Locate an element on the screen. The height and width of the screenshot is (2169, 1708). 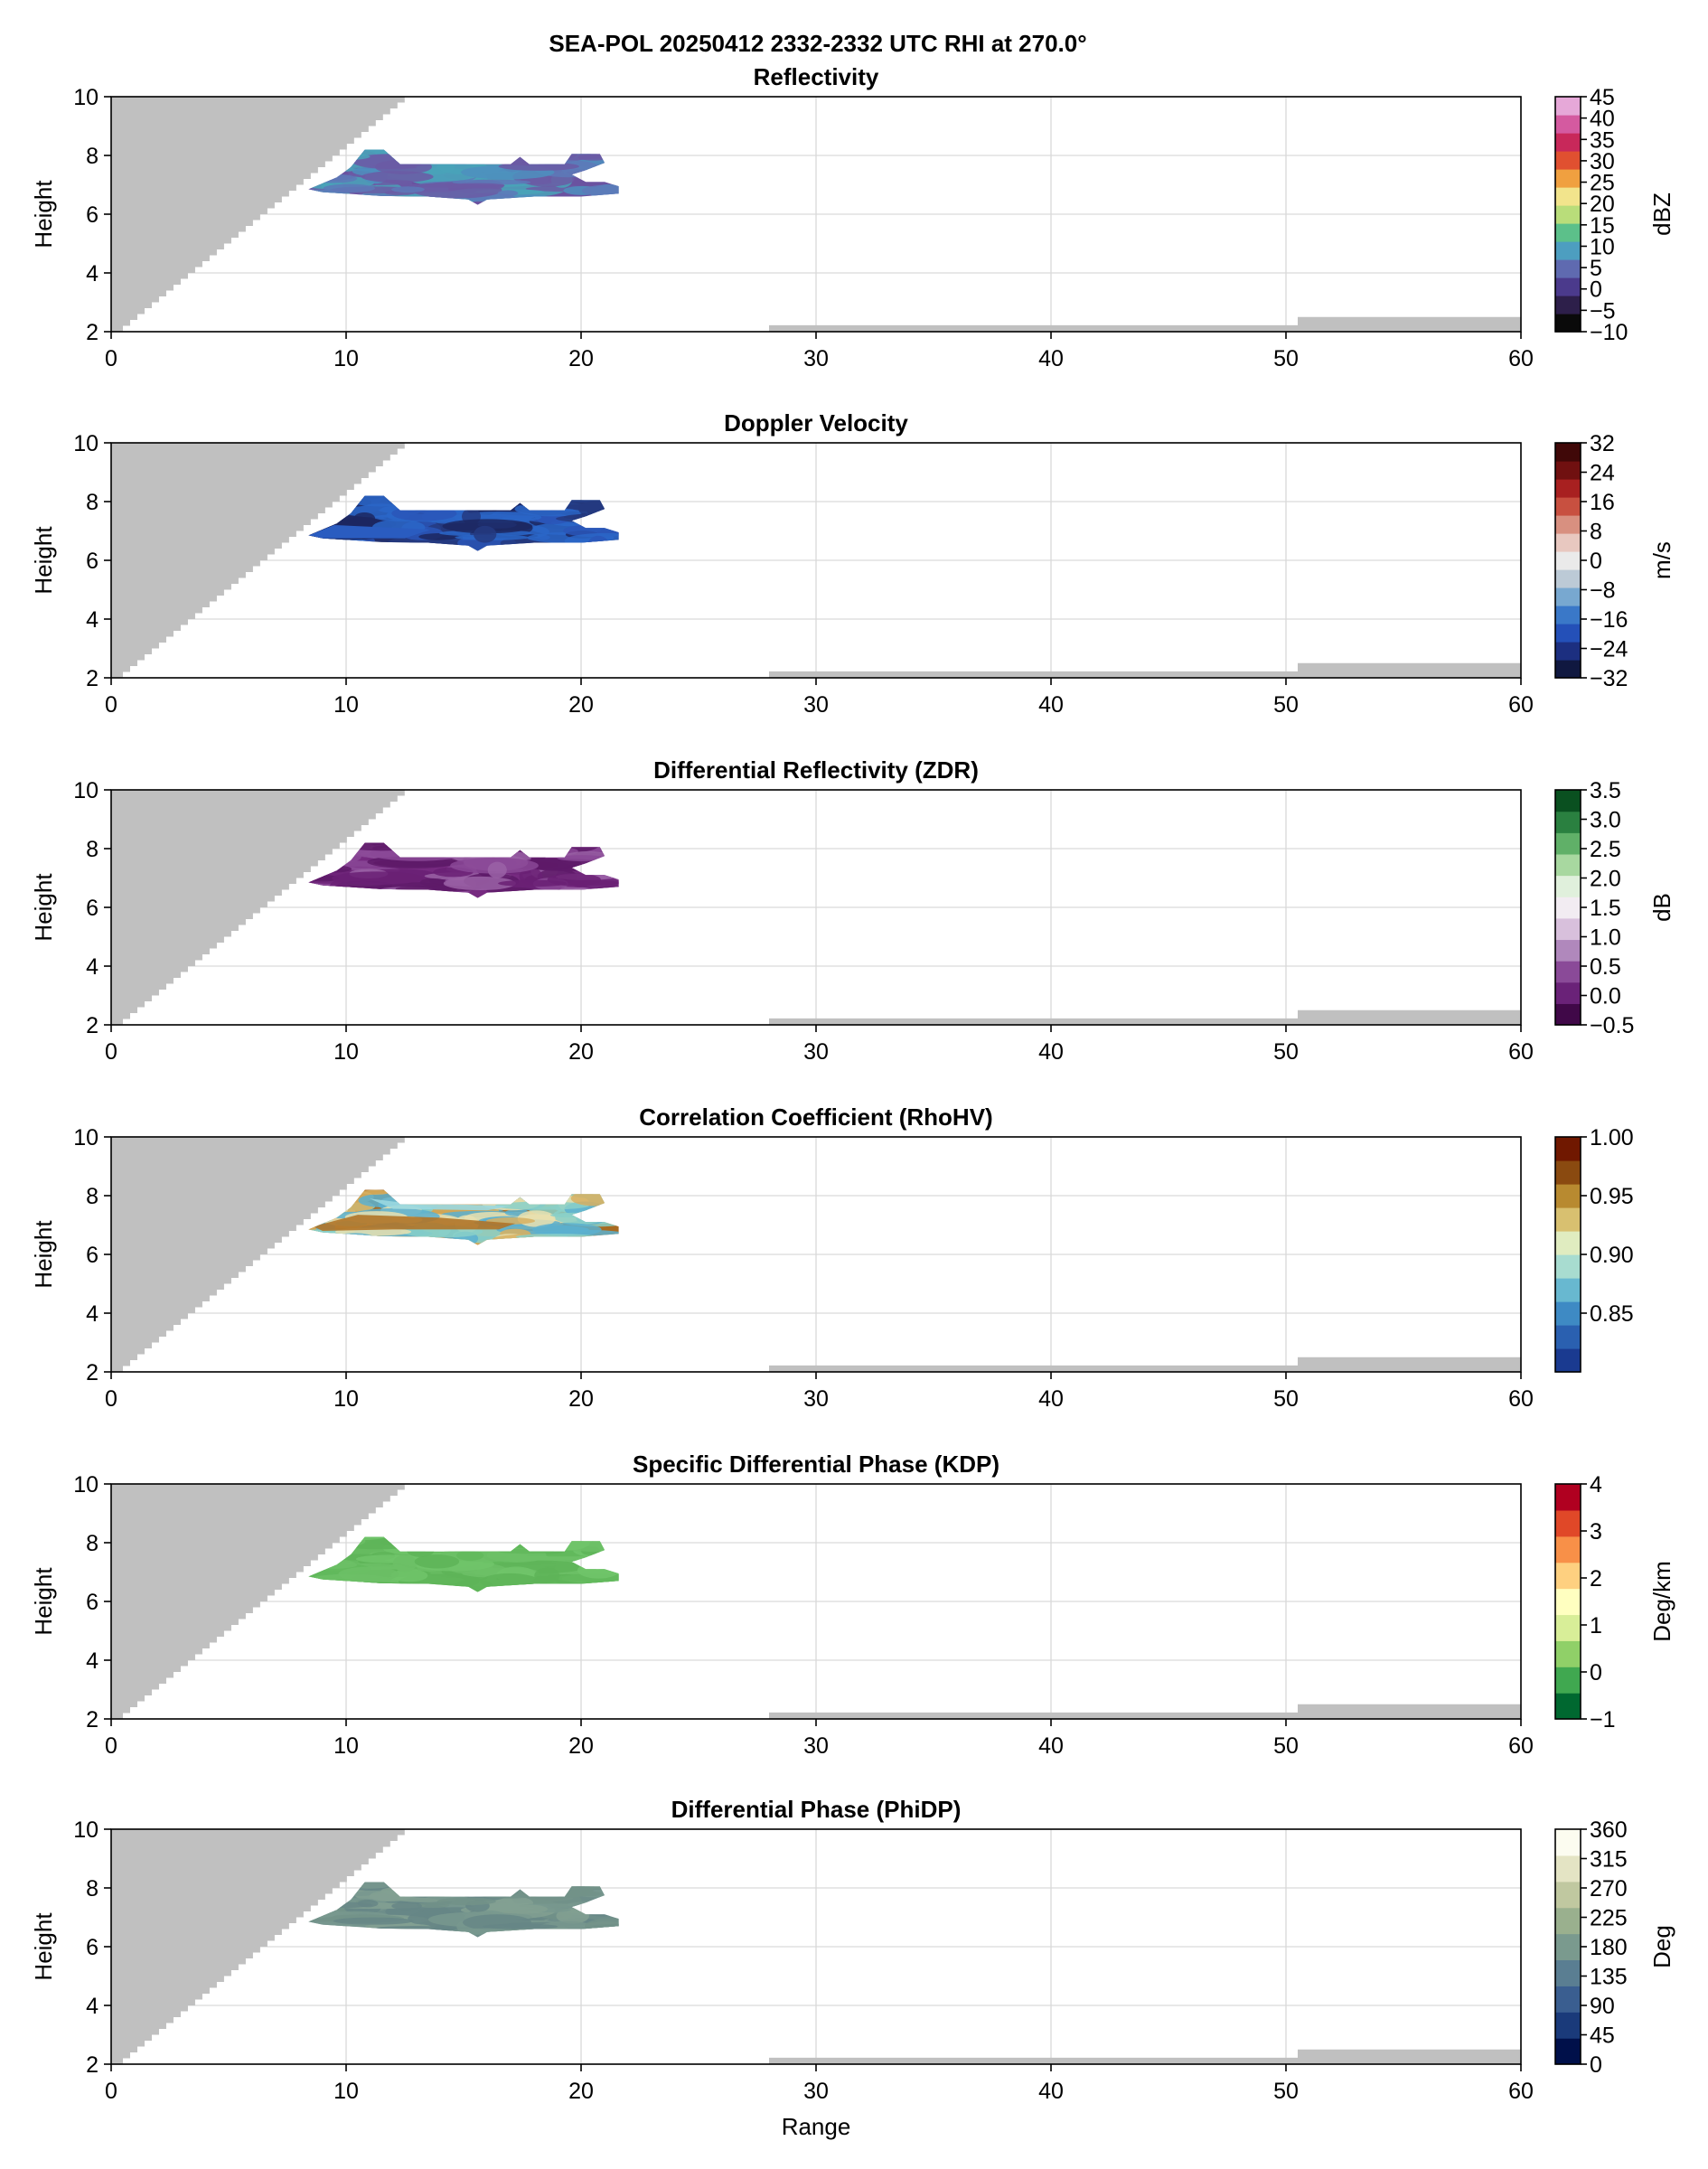
colorbar-tick-label: −1 is located at coordinates (1603, 1720).